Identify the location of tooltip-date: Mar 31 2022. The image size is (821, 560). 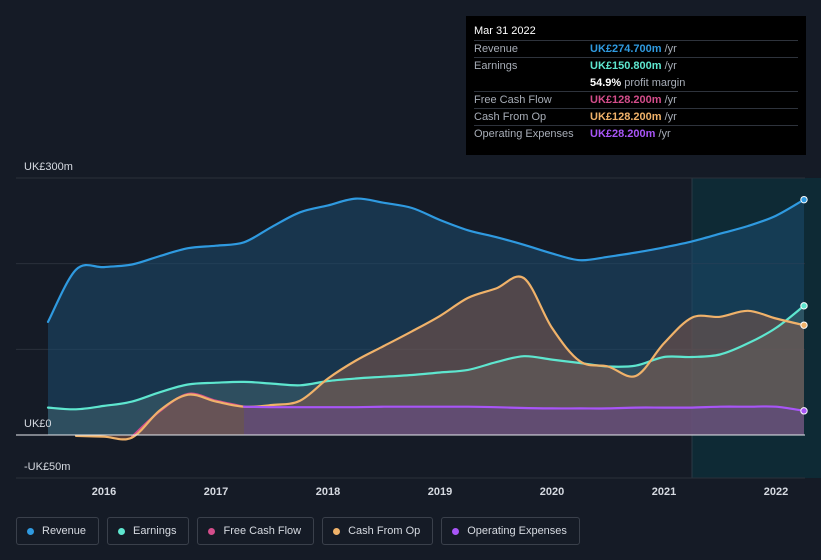
(505, 31).